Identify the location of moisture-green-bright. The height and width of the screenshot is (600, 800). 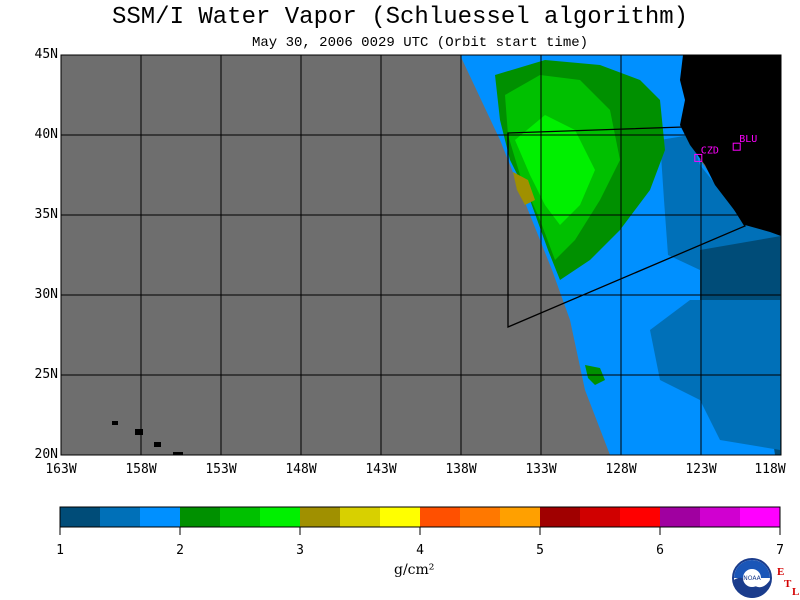
(555, 170).